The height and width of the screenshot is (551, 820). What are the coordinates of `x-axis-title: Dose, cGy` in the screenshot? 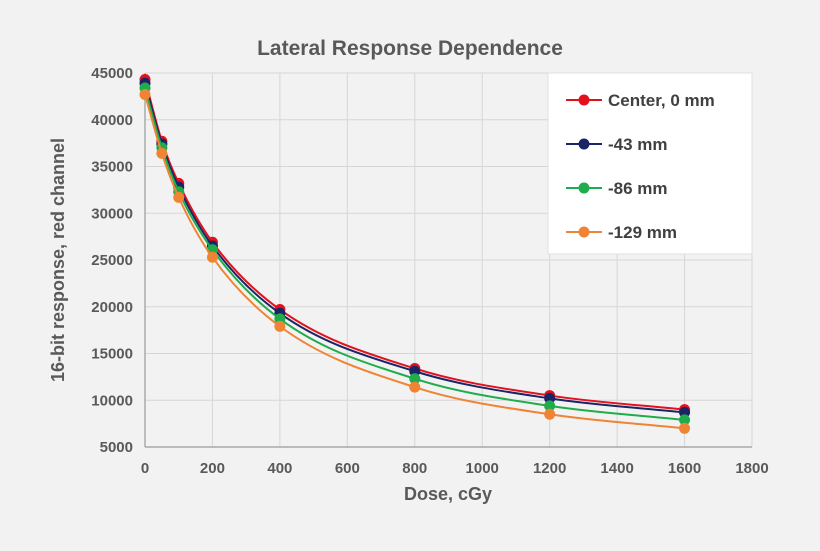 It's located at (448, 494).